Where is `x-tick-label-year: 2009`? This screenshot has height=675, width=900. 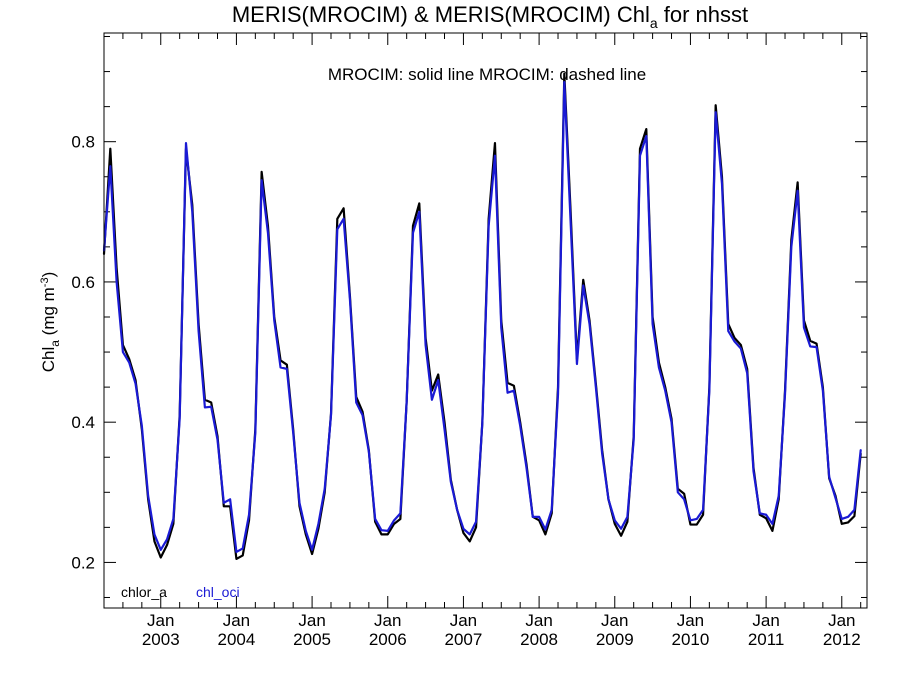 x-tick-label-year: 2009 is located at coordinates (615, 639).